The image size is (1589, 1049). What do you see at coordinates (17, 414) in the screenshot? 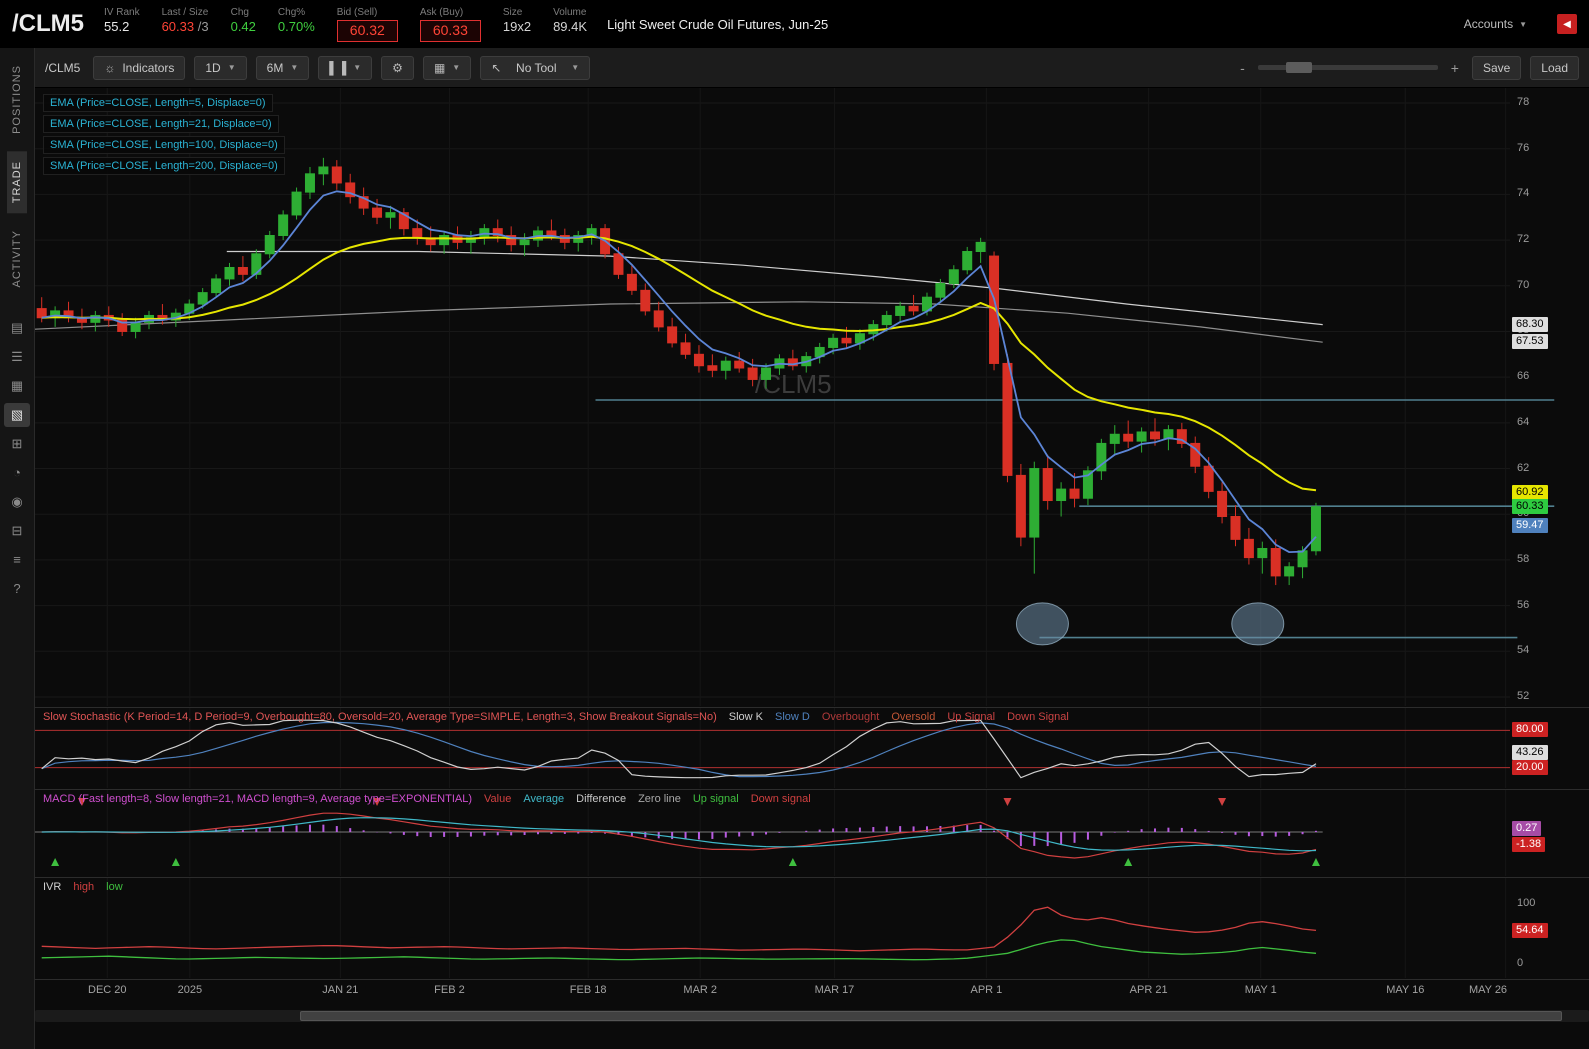
I see `active-chart-icon: ▧` at bounding box center [17, 414].